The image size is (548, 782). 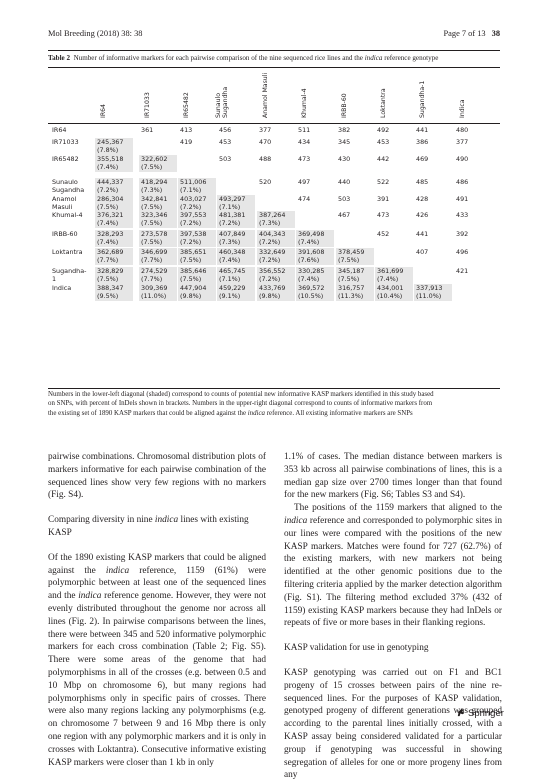 What do you see at coordinates (154, 215) in the screenshot?
I see `cell-line: 323,346` at bounding box center [154, 215].